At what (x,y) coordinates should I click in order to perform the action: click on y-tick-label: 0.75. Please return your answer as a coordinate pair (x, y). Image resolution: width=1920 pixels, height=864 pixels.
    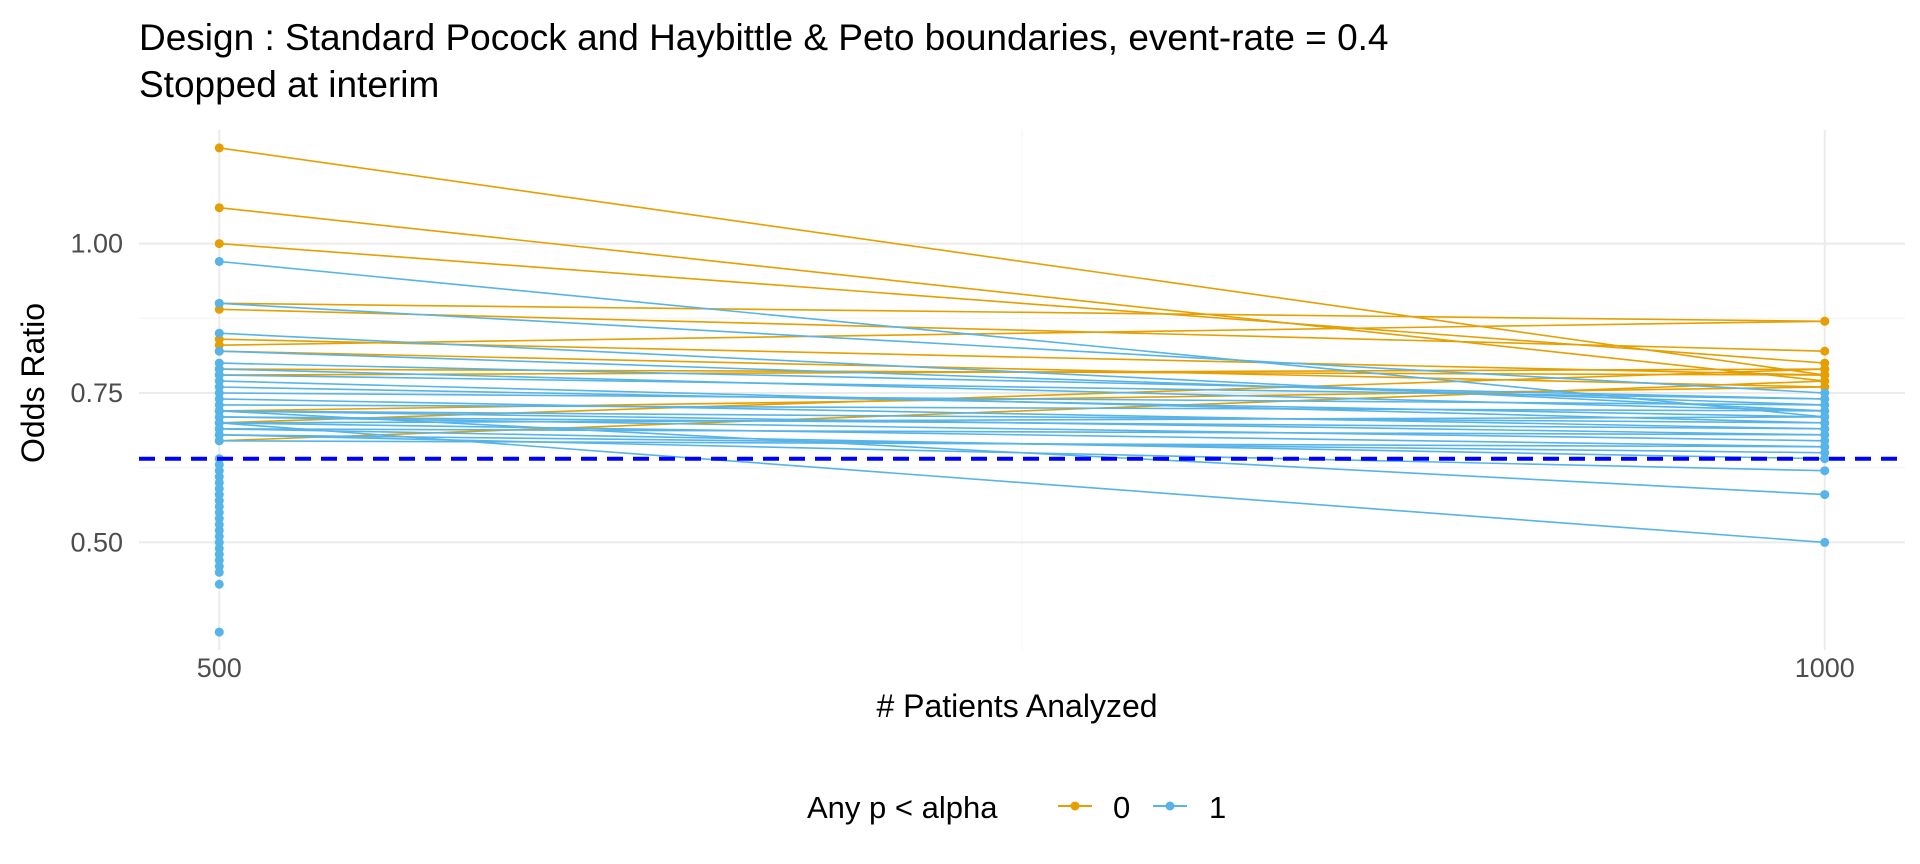
    Looking at the image, I should click on (96, 393).